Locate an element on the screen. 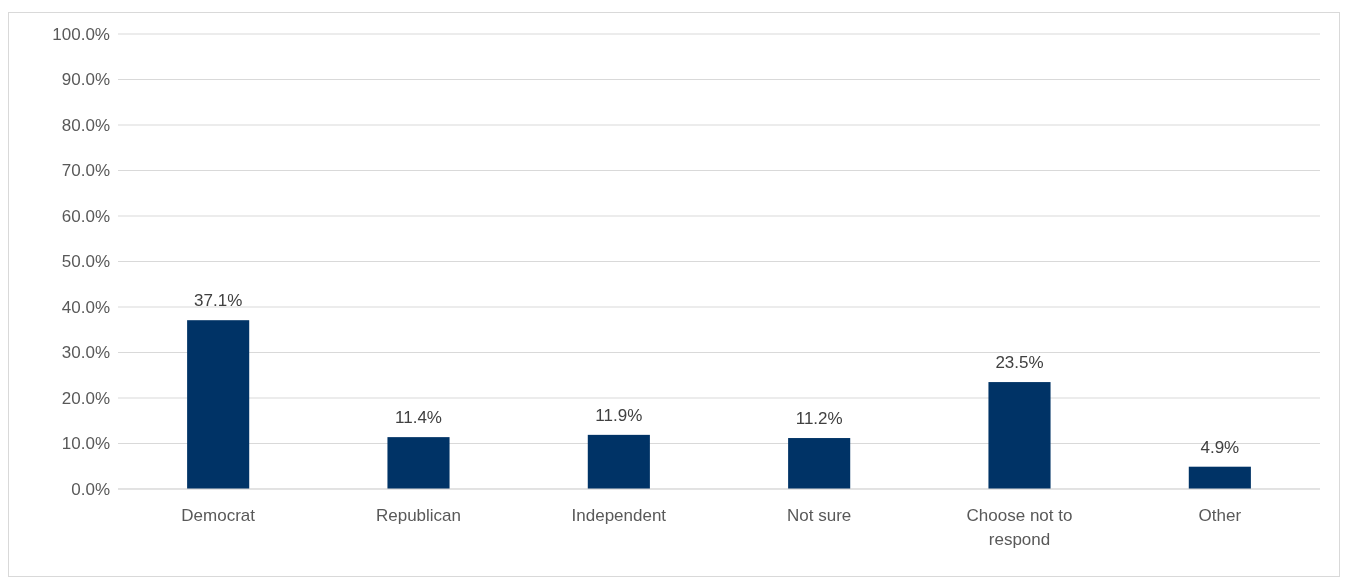  y-tick-label: 10.0% is located at coordinates (85, 444).